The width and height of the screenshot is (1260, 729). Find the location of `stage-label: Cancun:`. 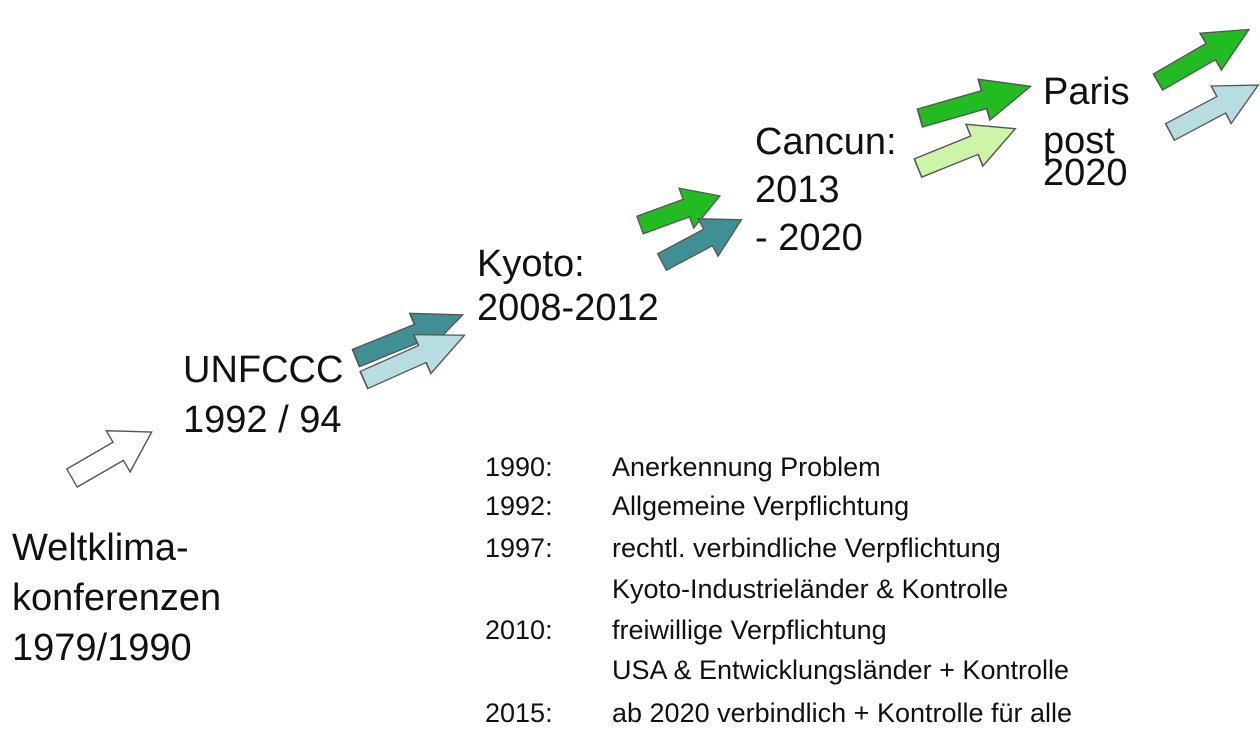

stage-label: Cancun: is located at coordinates (826, 142).